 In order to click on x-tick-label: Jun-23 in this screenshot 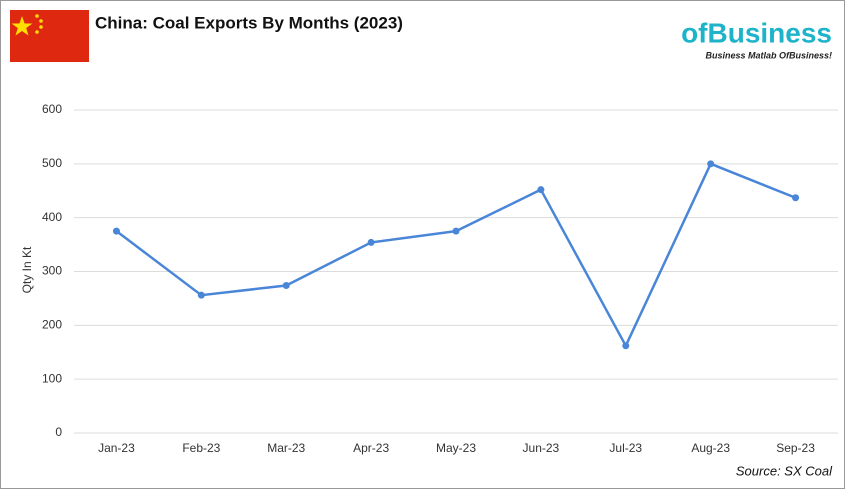, I will do `click(541, 448)`.